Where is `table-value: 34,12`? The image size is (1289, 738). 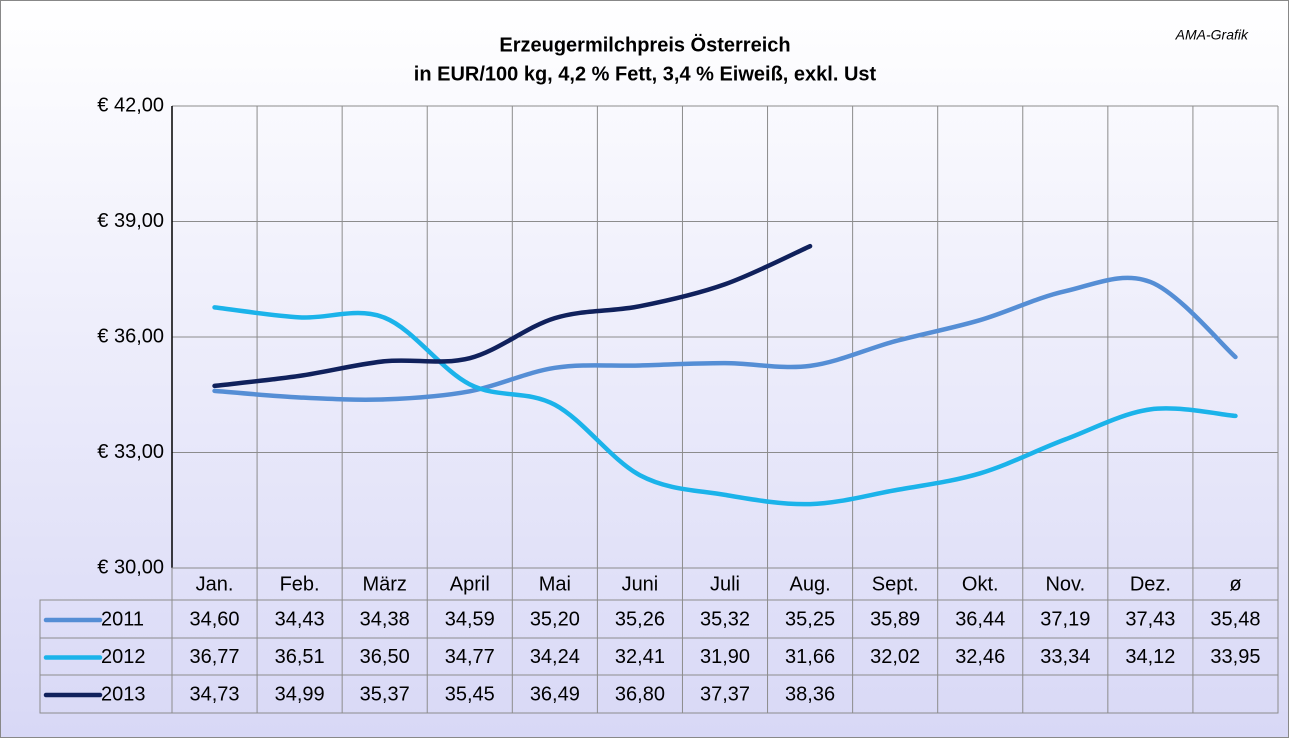
table-value: 34,12 is located at coordinates (1150, 657).